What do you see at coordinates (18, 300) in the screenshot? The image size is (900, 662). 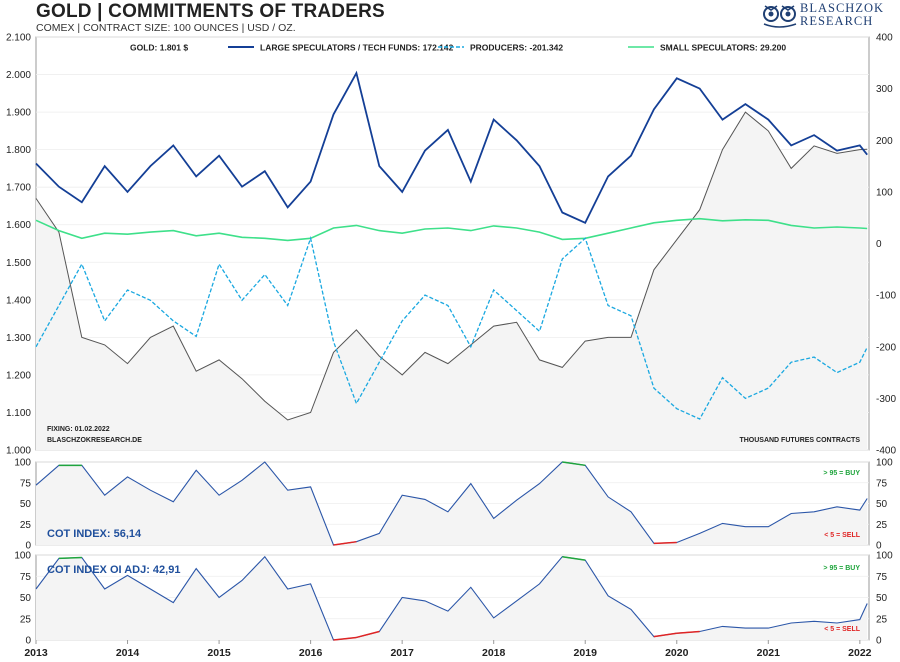 I see `left-tick-label: 1.400` at bounding box center [18, 300].